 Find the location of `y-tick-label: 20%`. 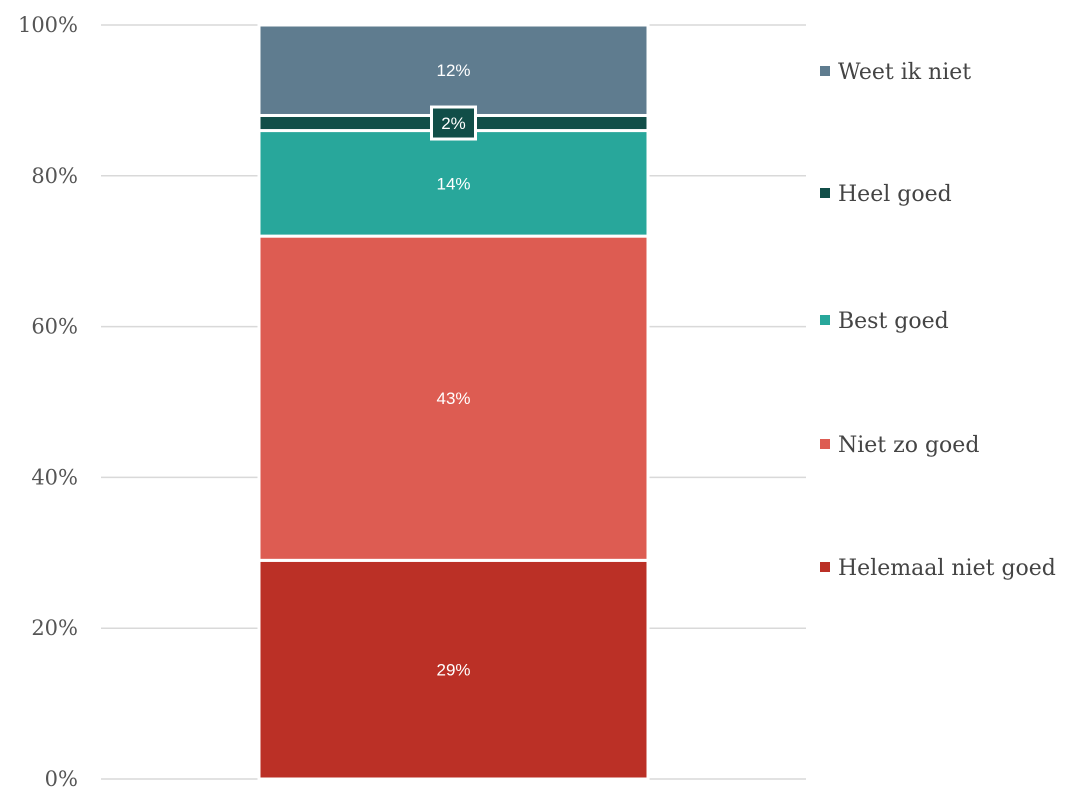

y-tick-label: 20% is located at coordinates (54, 628).